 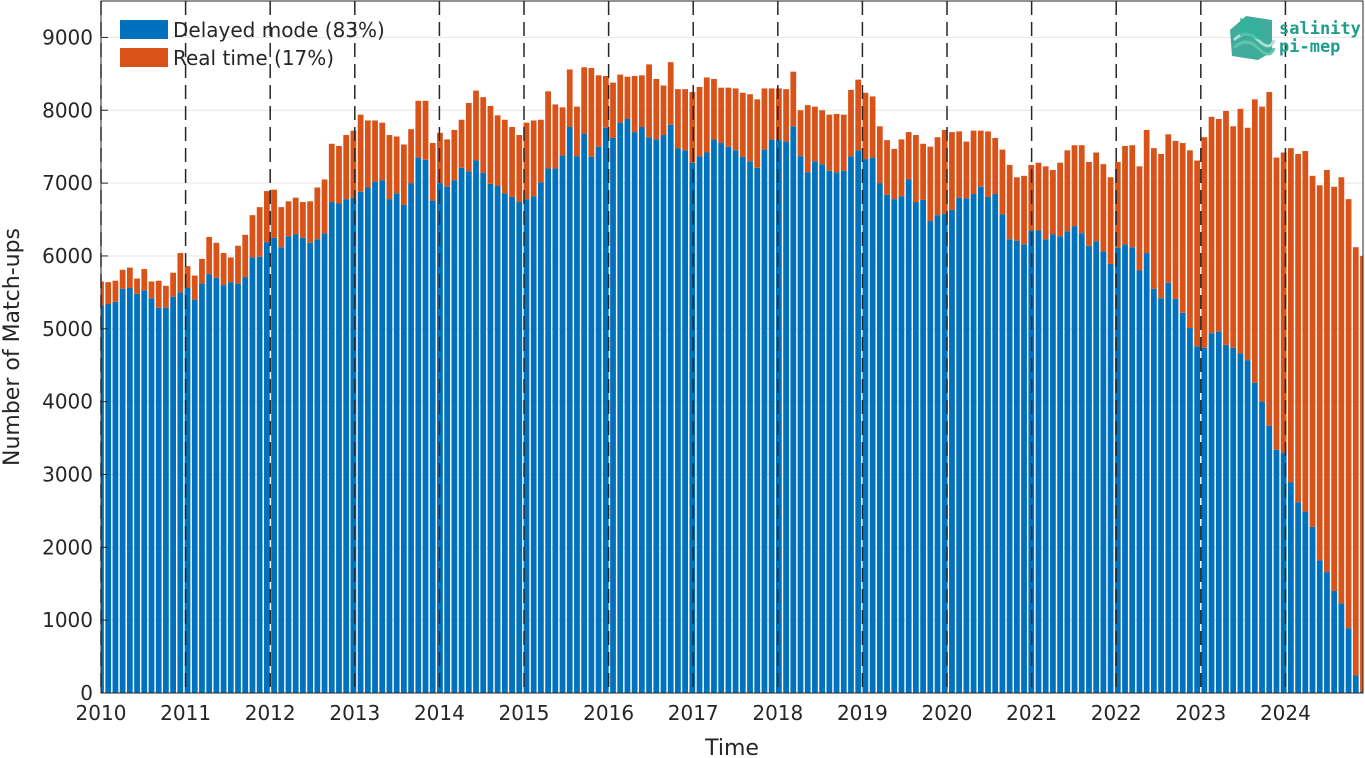 I want to click on x-tick-label: 2021, so click(x=1031, y=713).